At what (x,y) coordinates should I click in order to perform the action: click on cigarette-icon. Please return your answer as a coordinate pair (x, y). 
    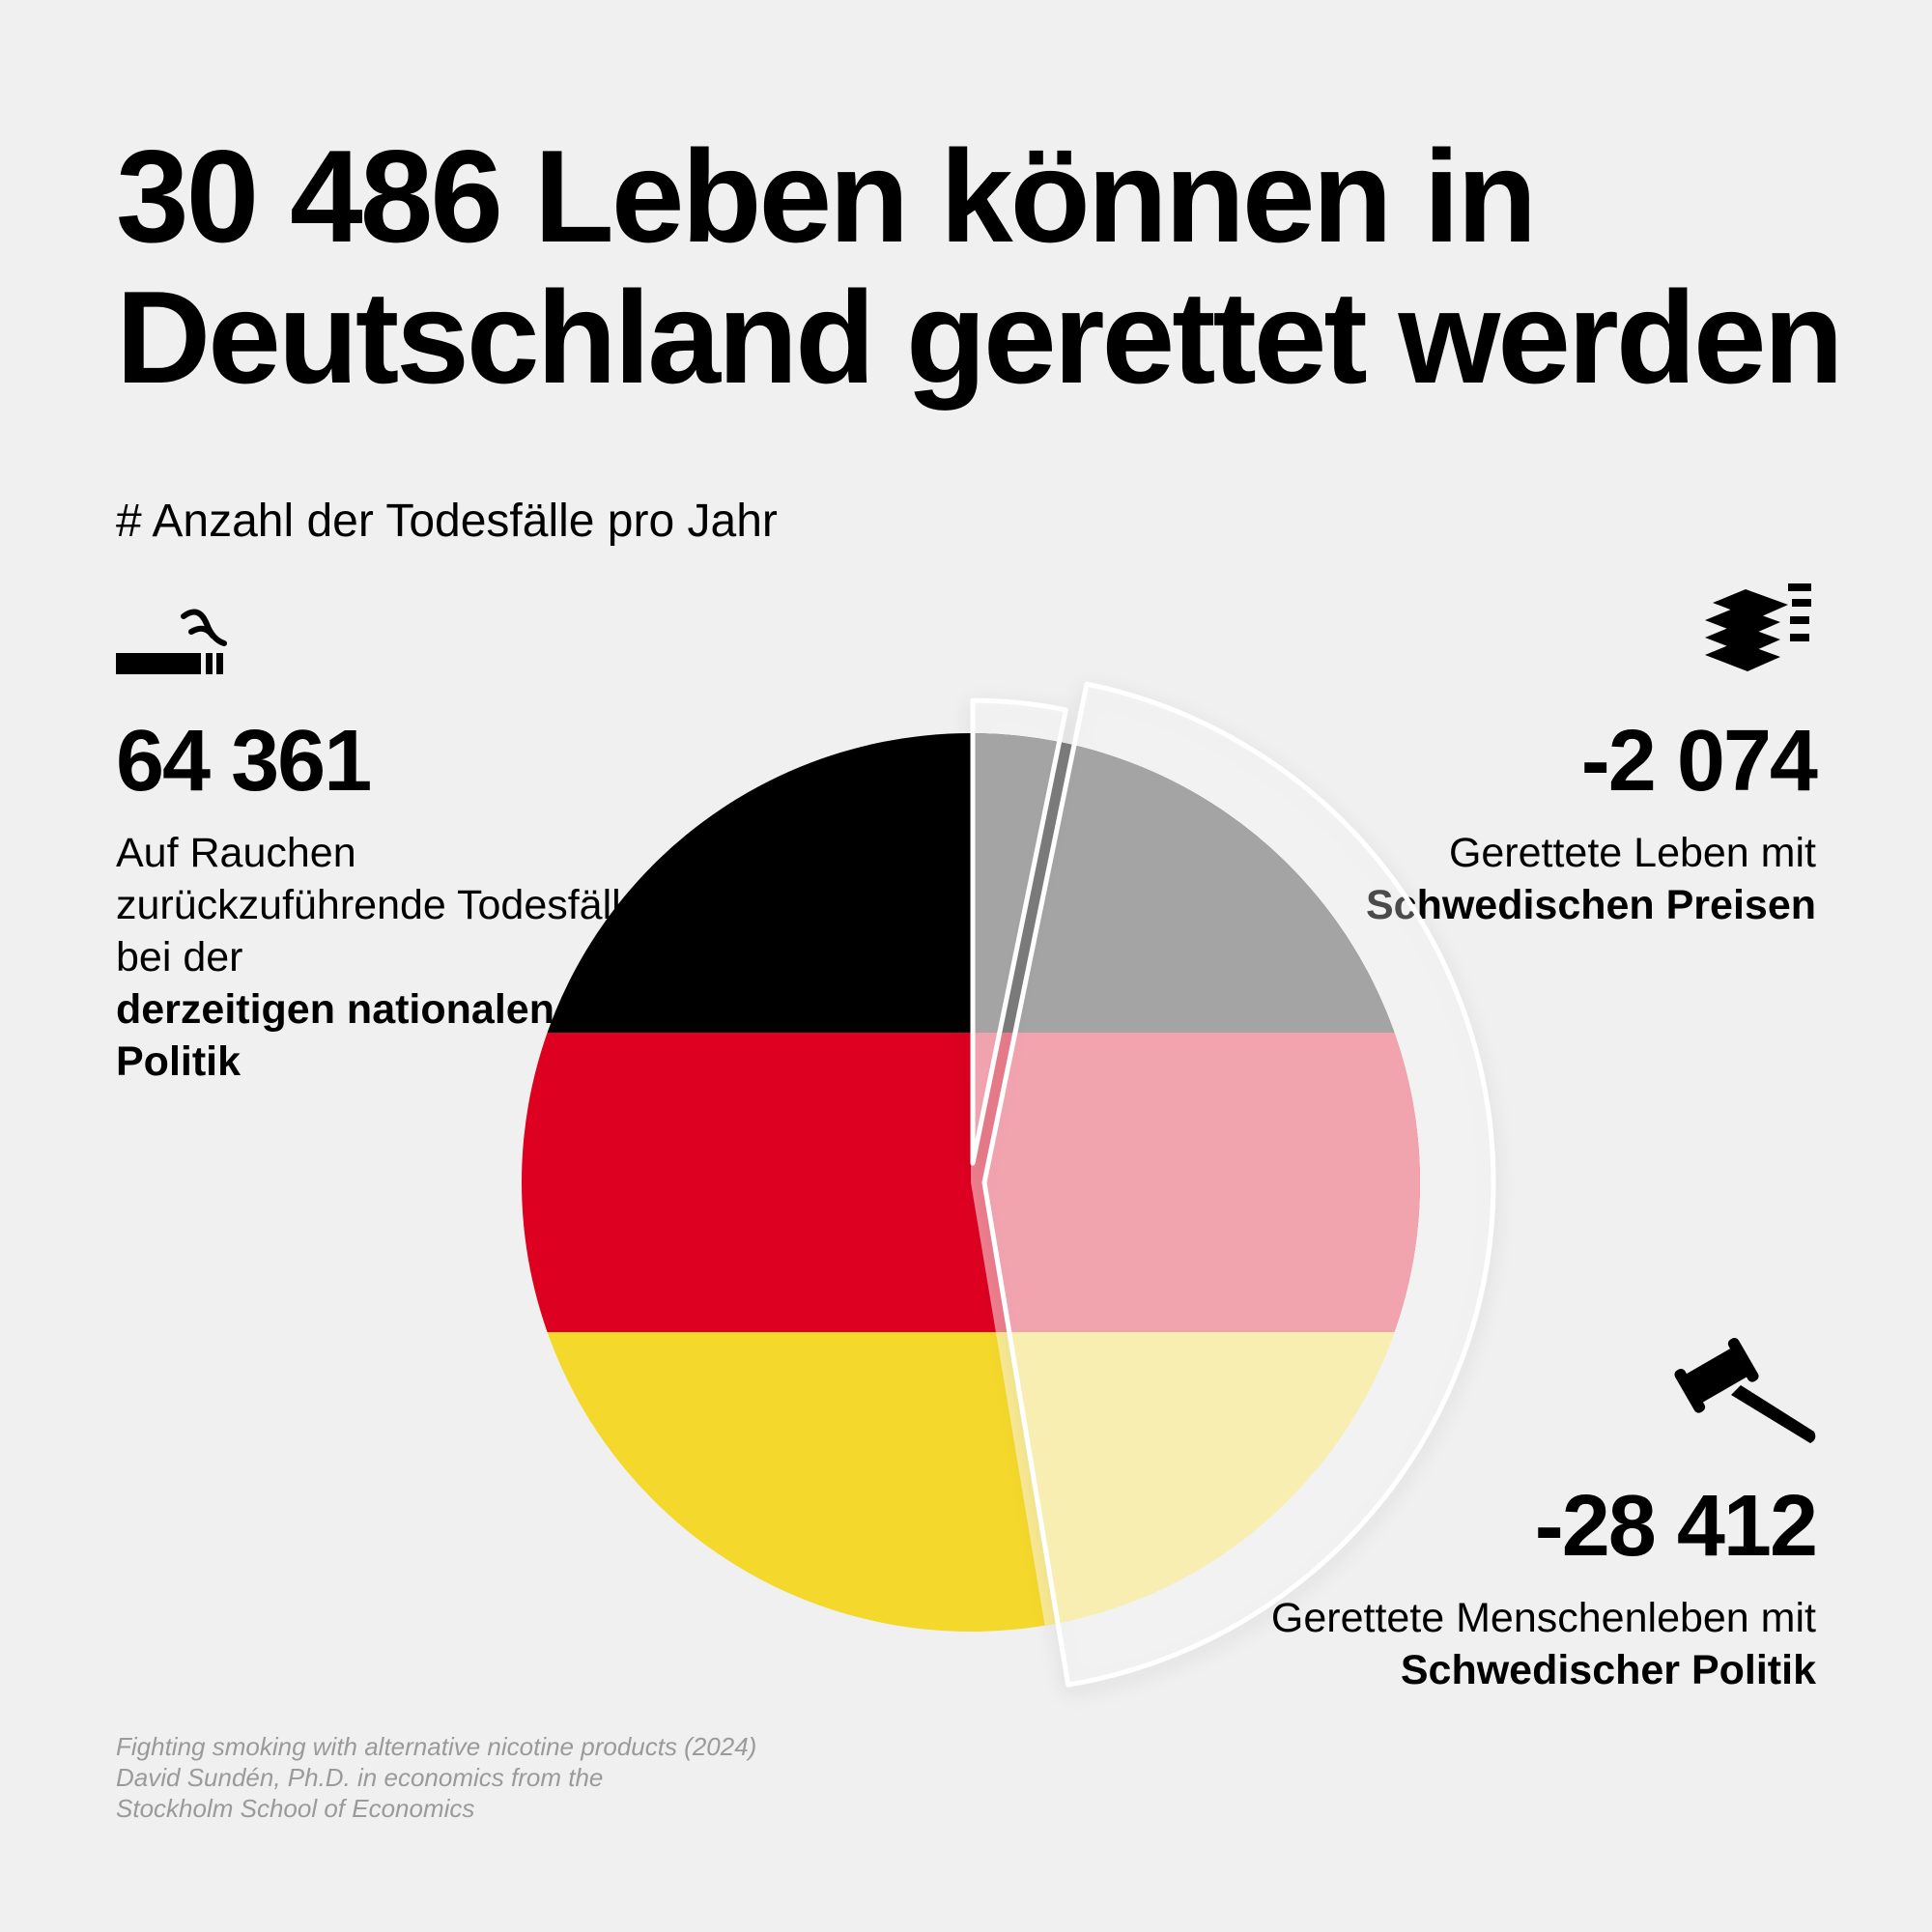
    Looking at the image, I should click on (171, 641).